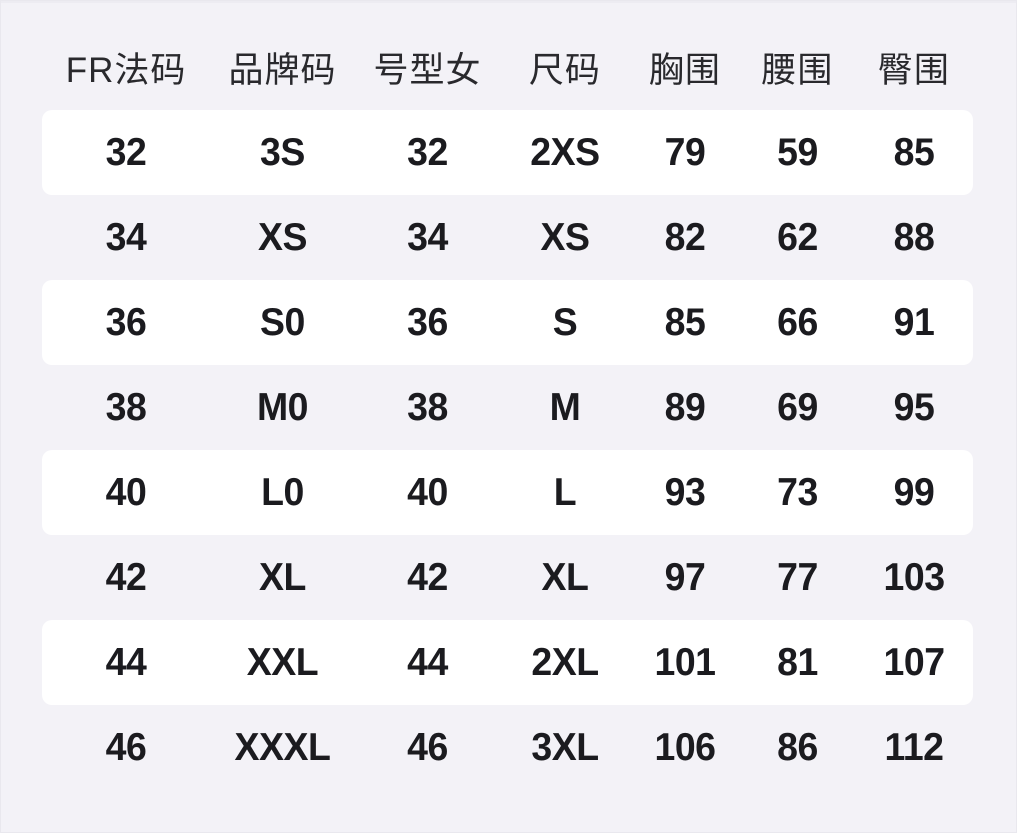 This screenshot has height=833, width=1017. What do you see at coordinates (507, 662) in the screenshot?
I see `table-row: 44 XXL 44 2XL 101 81 107` at bounding box center [507, 662].